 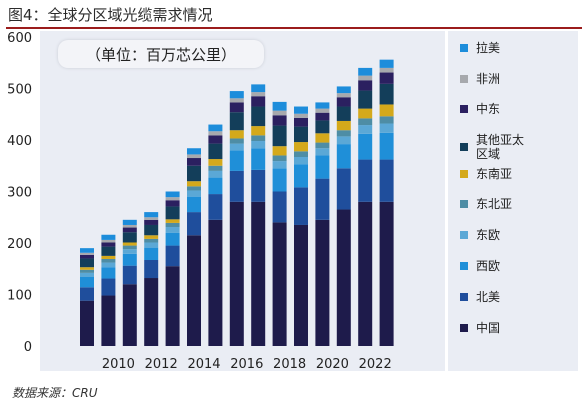 I want to click on x-tick-label: 2014, so click(x=203, y=364).